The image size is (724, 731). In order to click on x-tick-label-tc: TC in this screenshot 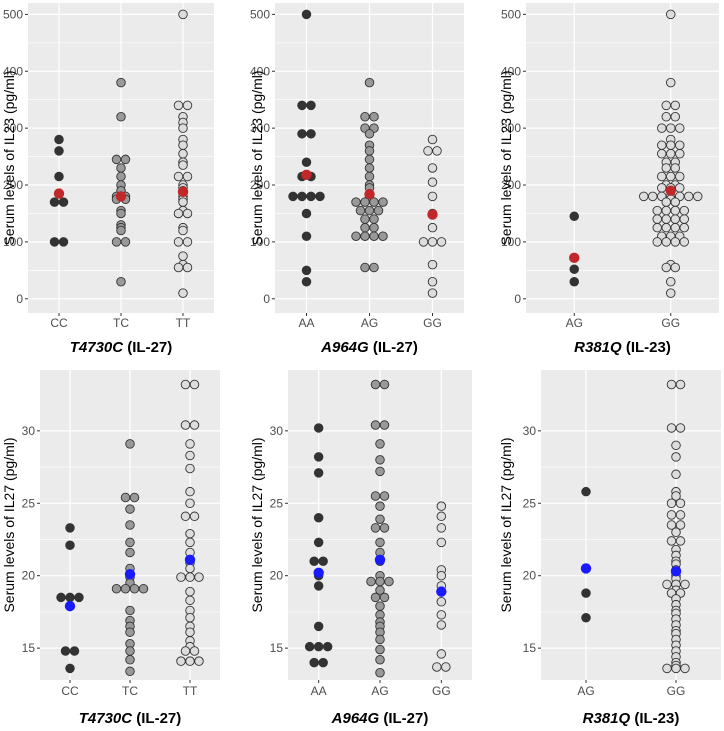, I will do `click(121, 323)`.